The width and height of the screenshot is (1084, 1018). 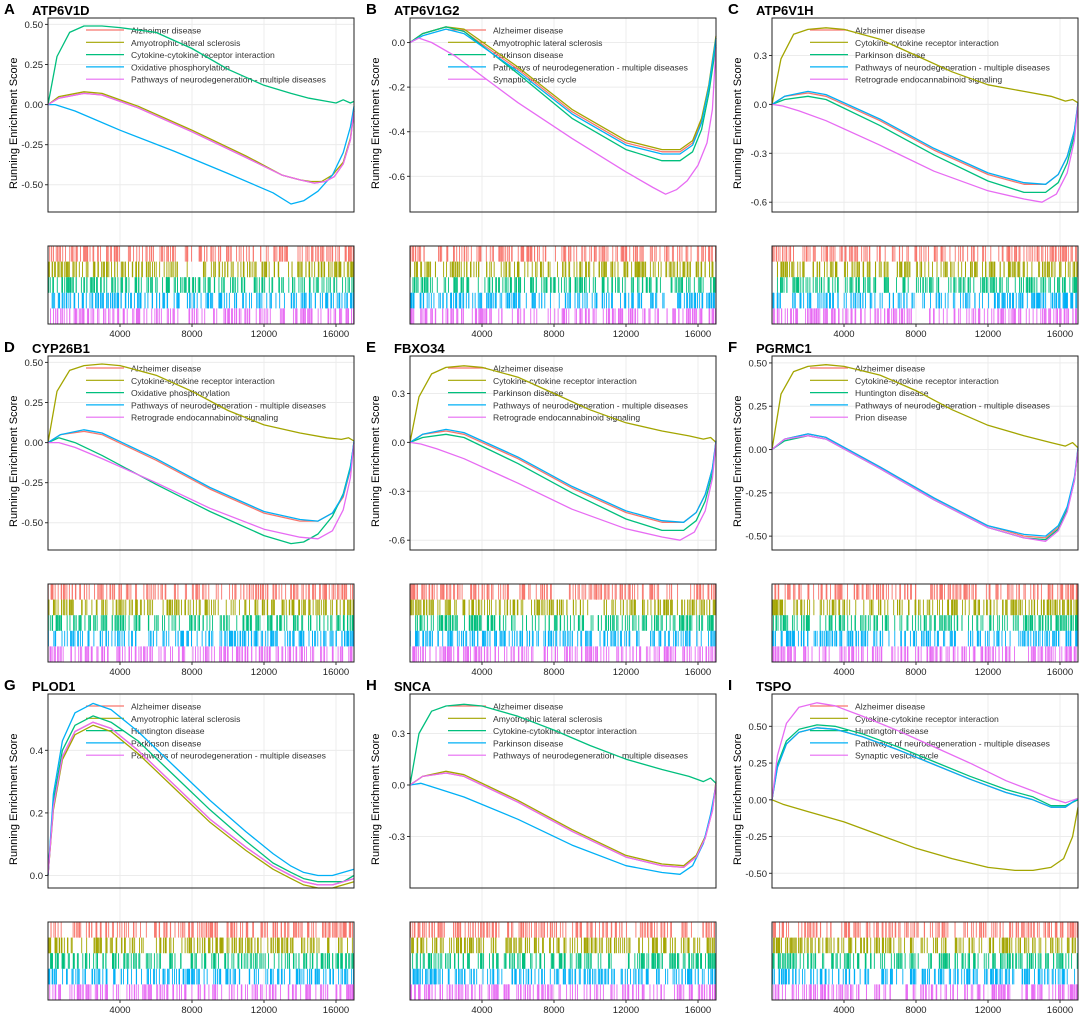 I want to click on legend-entry: Amyotrophic lateral sclerosis, so click(x=547, y=43).